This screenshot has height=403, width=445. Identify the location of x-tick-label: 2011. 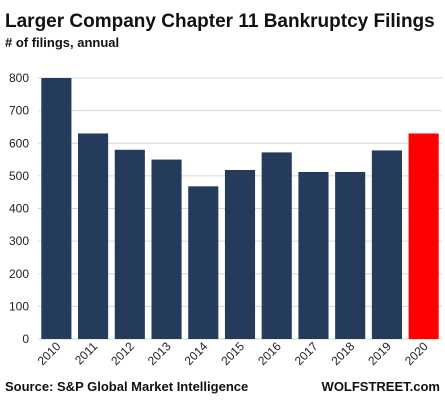
(86, 353).